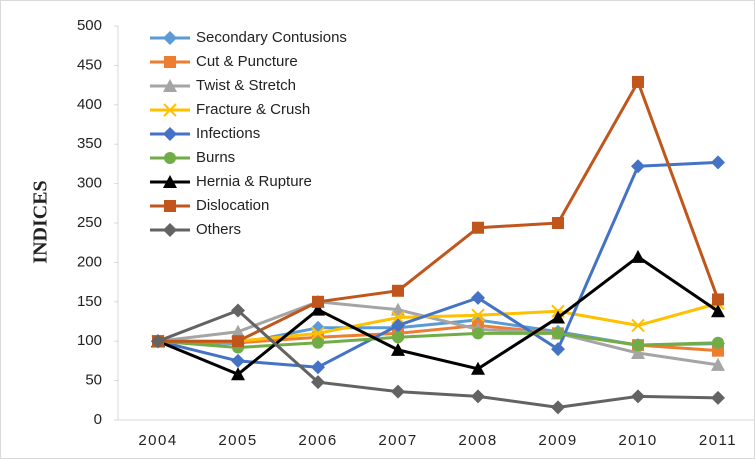 The width and height of the screenshot is (755, 459). What do you see at coordinates (89, 222) in the screenshot?
I see `y-tick-label: 250` at bounding box center [89, 222].